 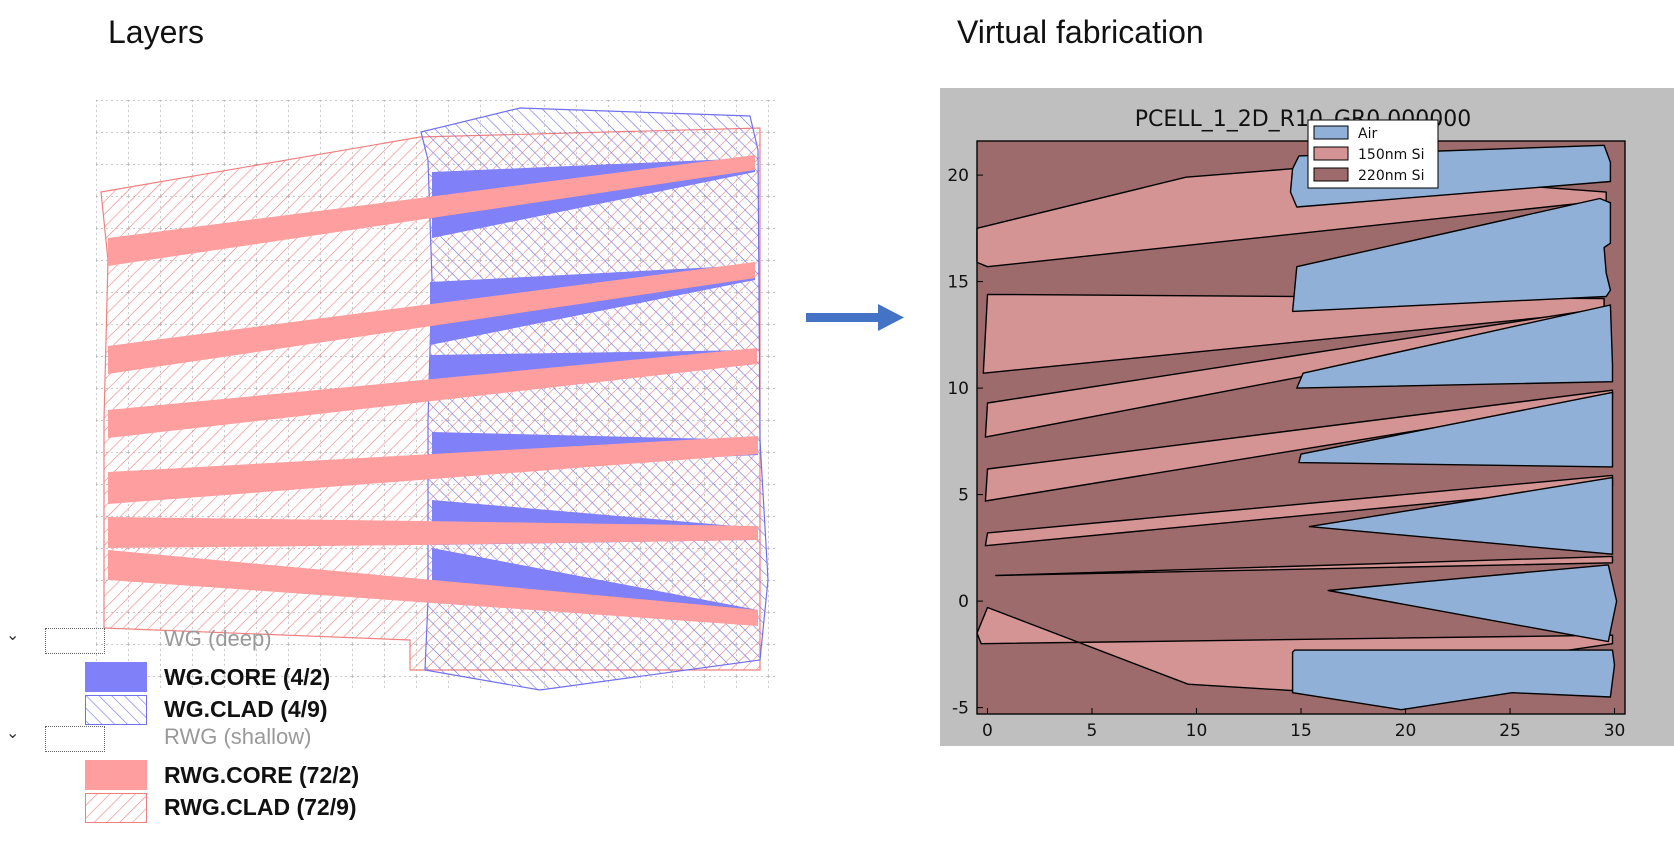 What do you see at coordinates (958, 176) in the screenshot?
I see `y-tick-label: 20` at bounding box center [958, 176].